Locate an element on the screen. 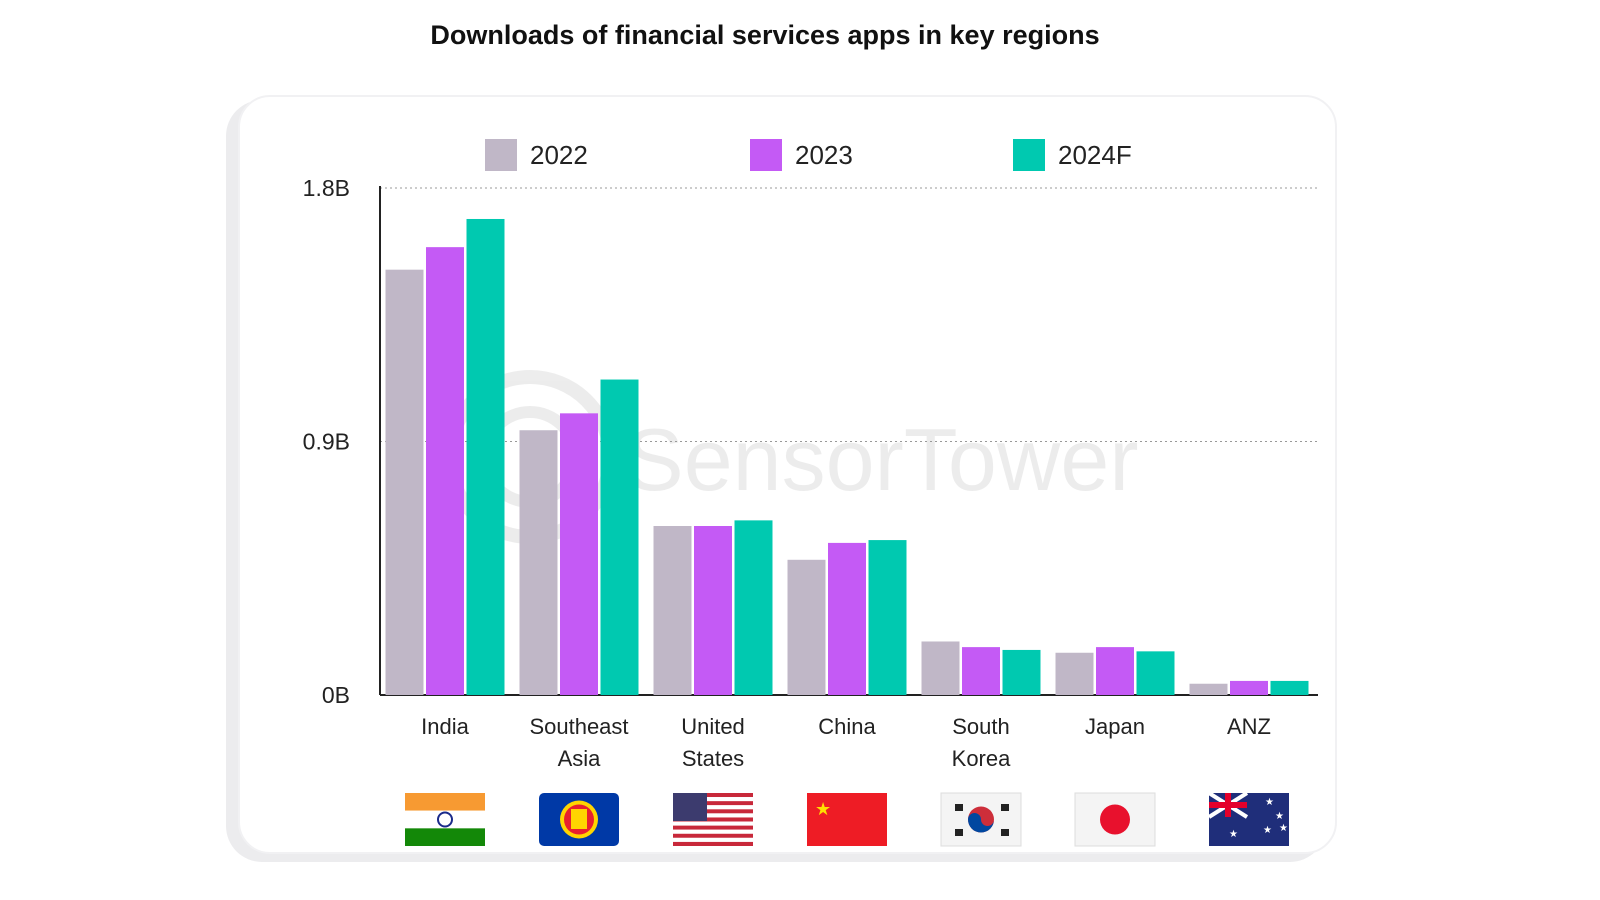  x-category-label: China is located at coordinates (847, 726).